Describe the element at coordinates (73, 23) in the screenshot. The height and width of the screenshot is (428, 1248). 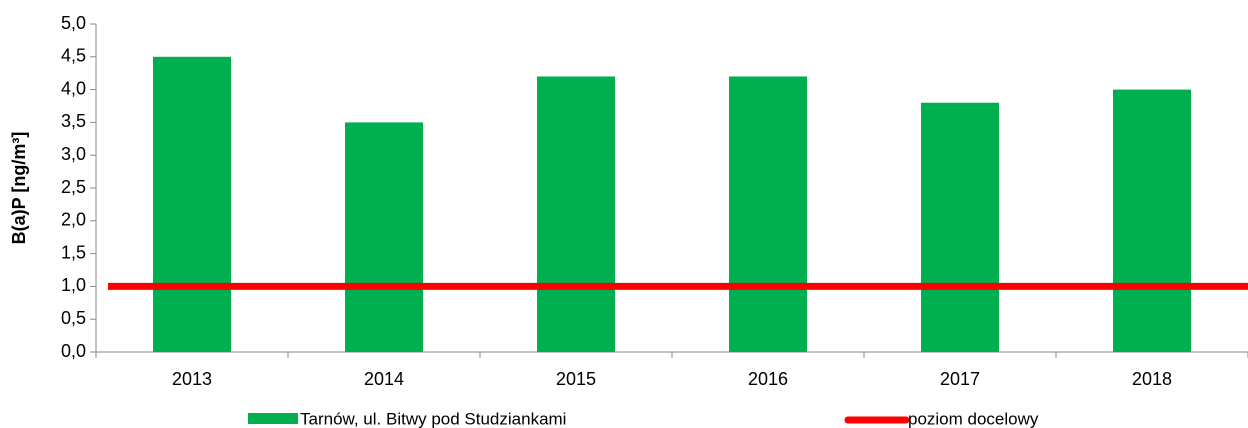
I see `y-tick-label: 5,0` at that location.